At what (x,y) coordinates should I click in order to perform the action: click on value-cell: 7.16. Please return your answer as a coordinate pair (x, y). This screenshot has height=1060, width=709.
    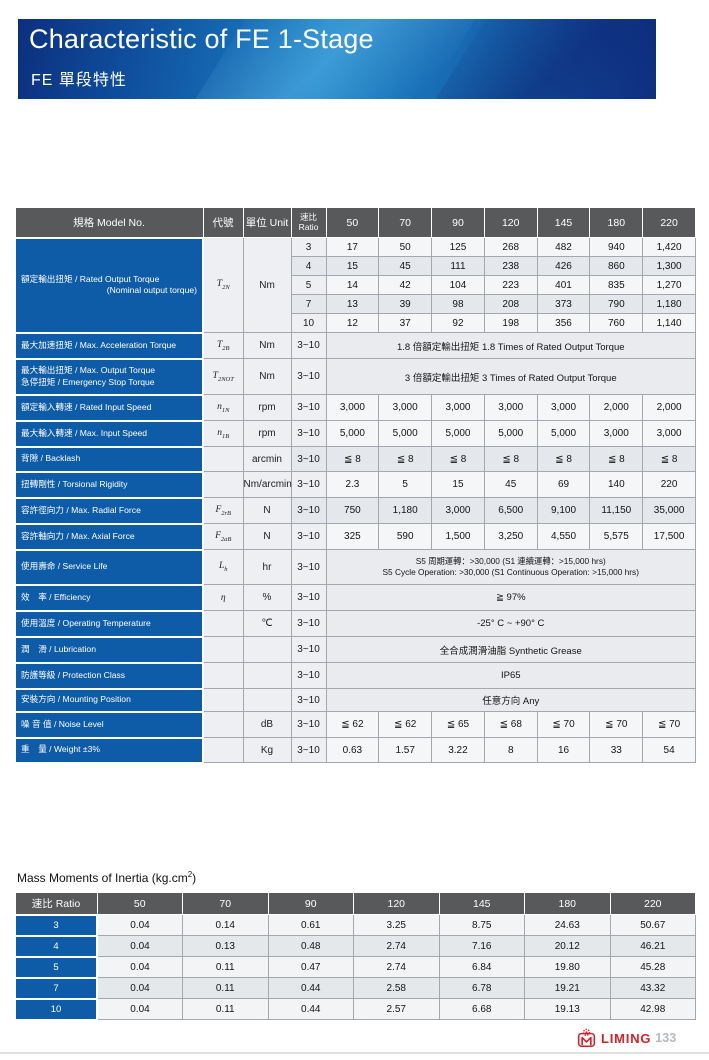
    Looking at the image, I should click on (481, 946).